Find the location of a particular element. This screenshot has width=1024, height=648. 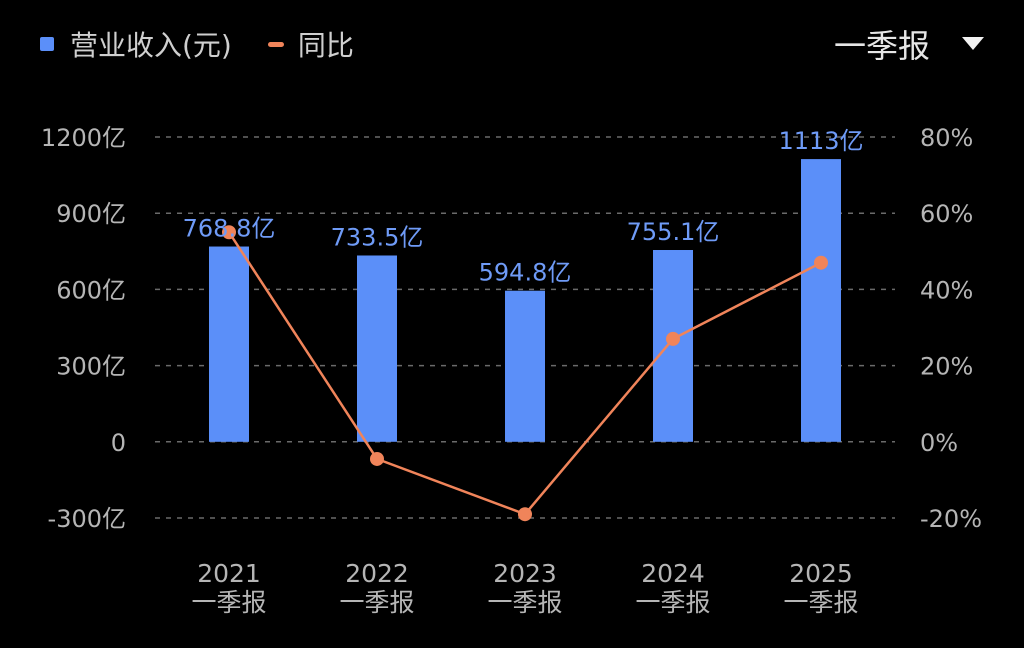

period-selector-value: 一季报 is located at coordinates (881, 46).